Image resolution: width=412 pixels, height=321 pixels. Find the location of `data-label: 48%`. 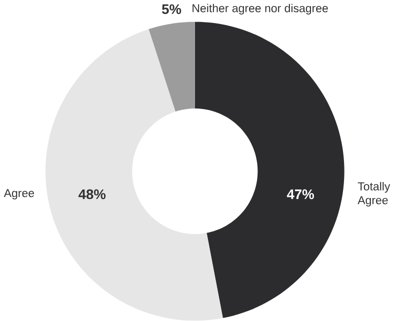

data-label: 48% is located at coordinates (92, 195).